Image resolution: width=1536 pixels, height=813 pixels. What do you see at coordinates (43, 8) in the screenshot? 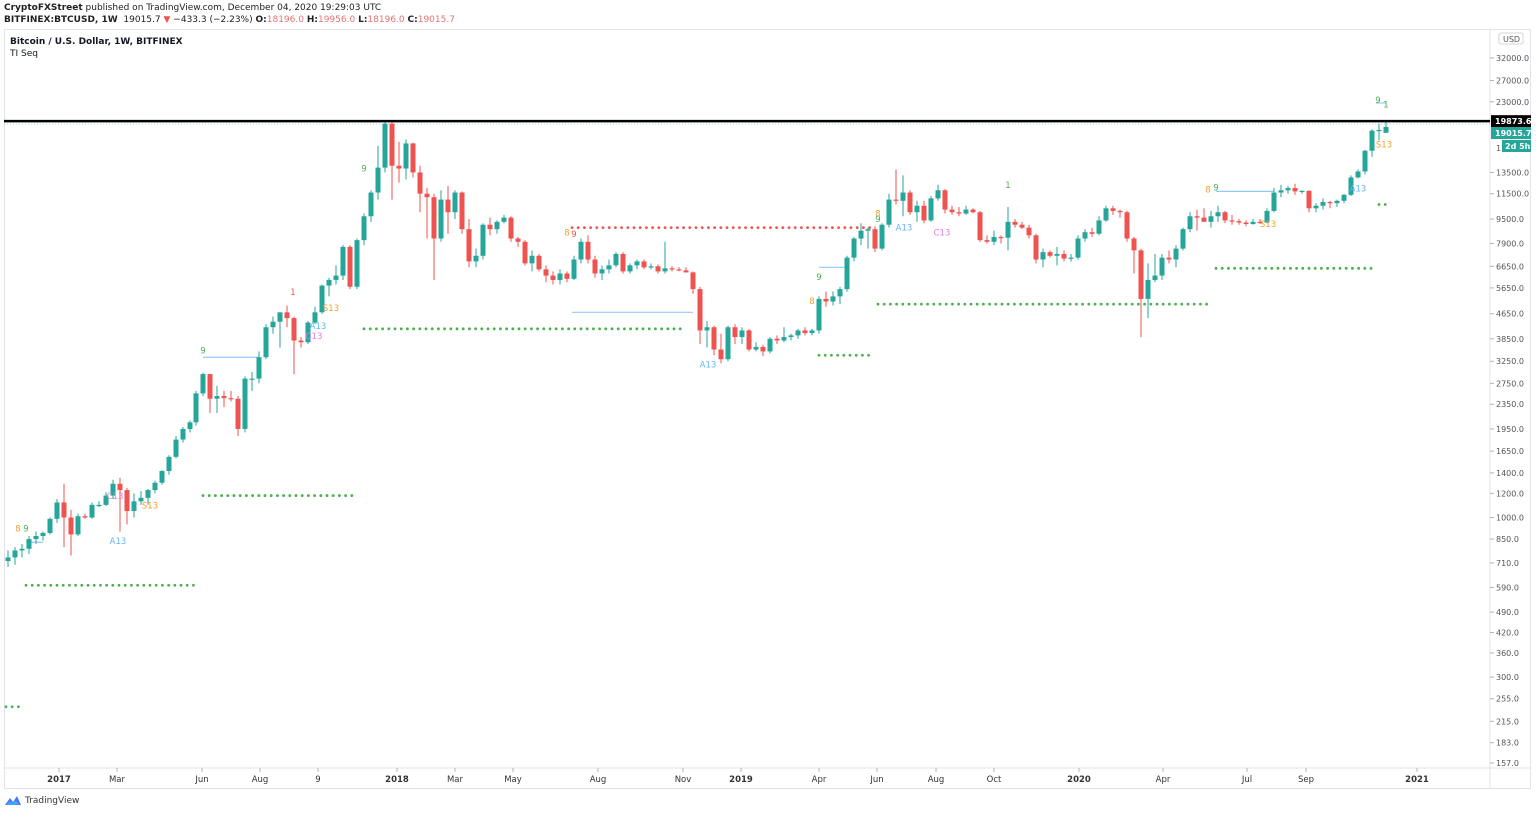
I see `publisher-name: CryptoFXStreet` at bounding box center [43, 8].